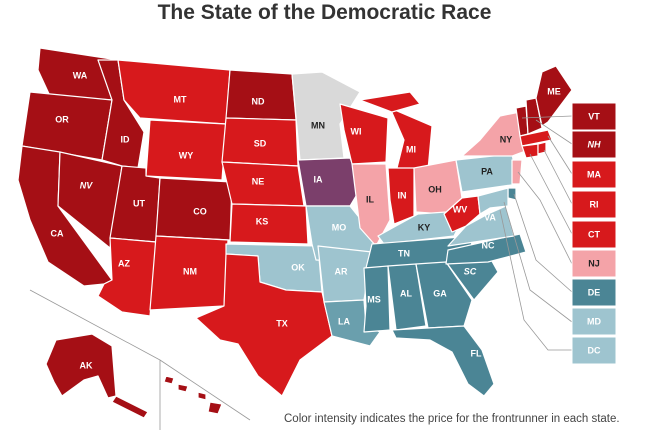 The height and width of the screenshot is (439, 649). Describe the element at coordinates (180, 99) in the screenshot. I see `label-MT: MT` at that location.